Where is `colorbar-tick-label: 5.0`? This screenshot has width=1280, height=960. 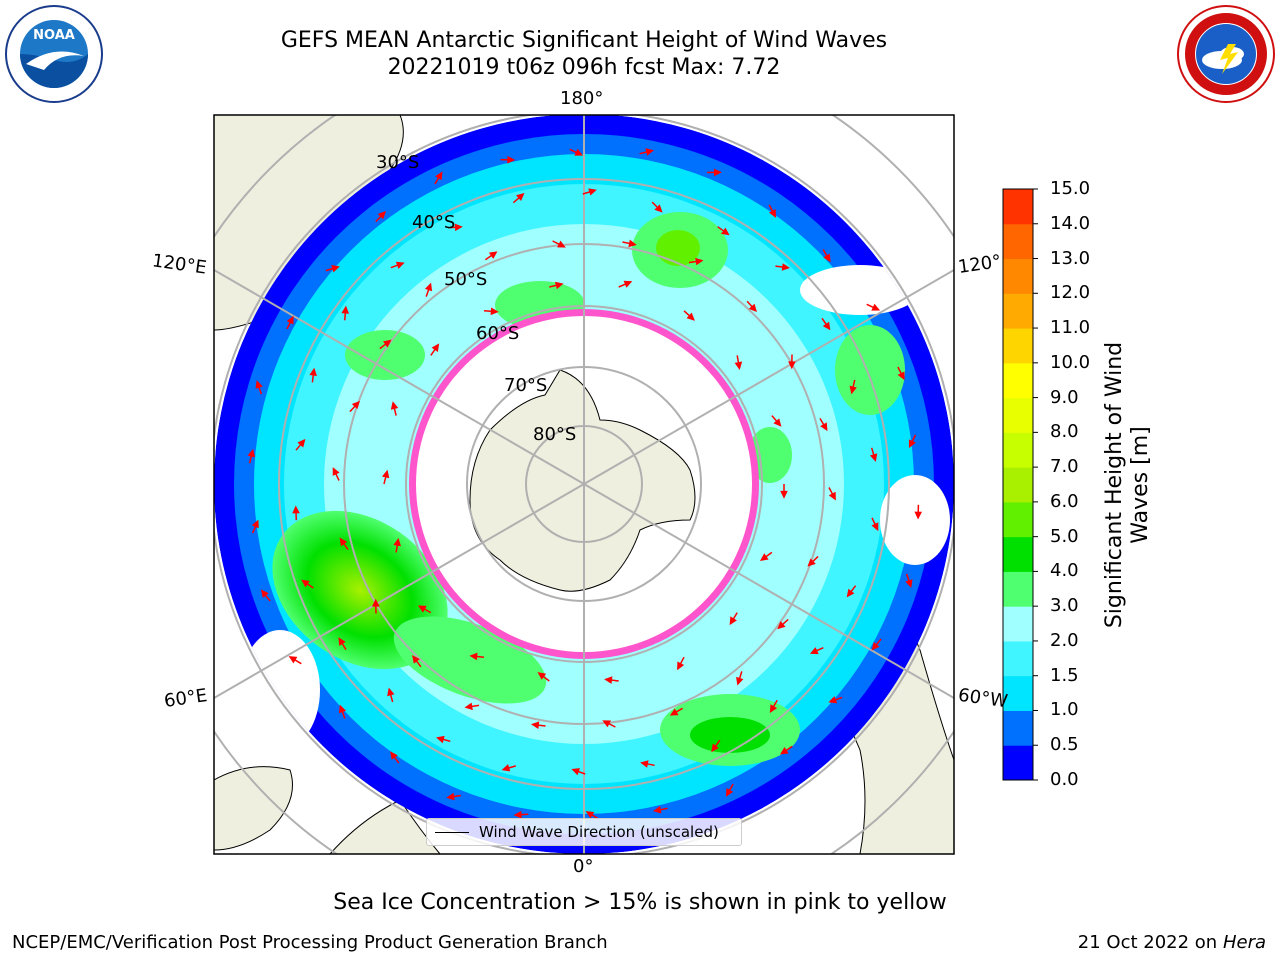 colorbar-tick-label: 5.0 is located at coordinates (1064, 536).